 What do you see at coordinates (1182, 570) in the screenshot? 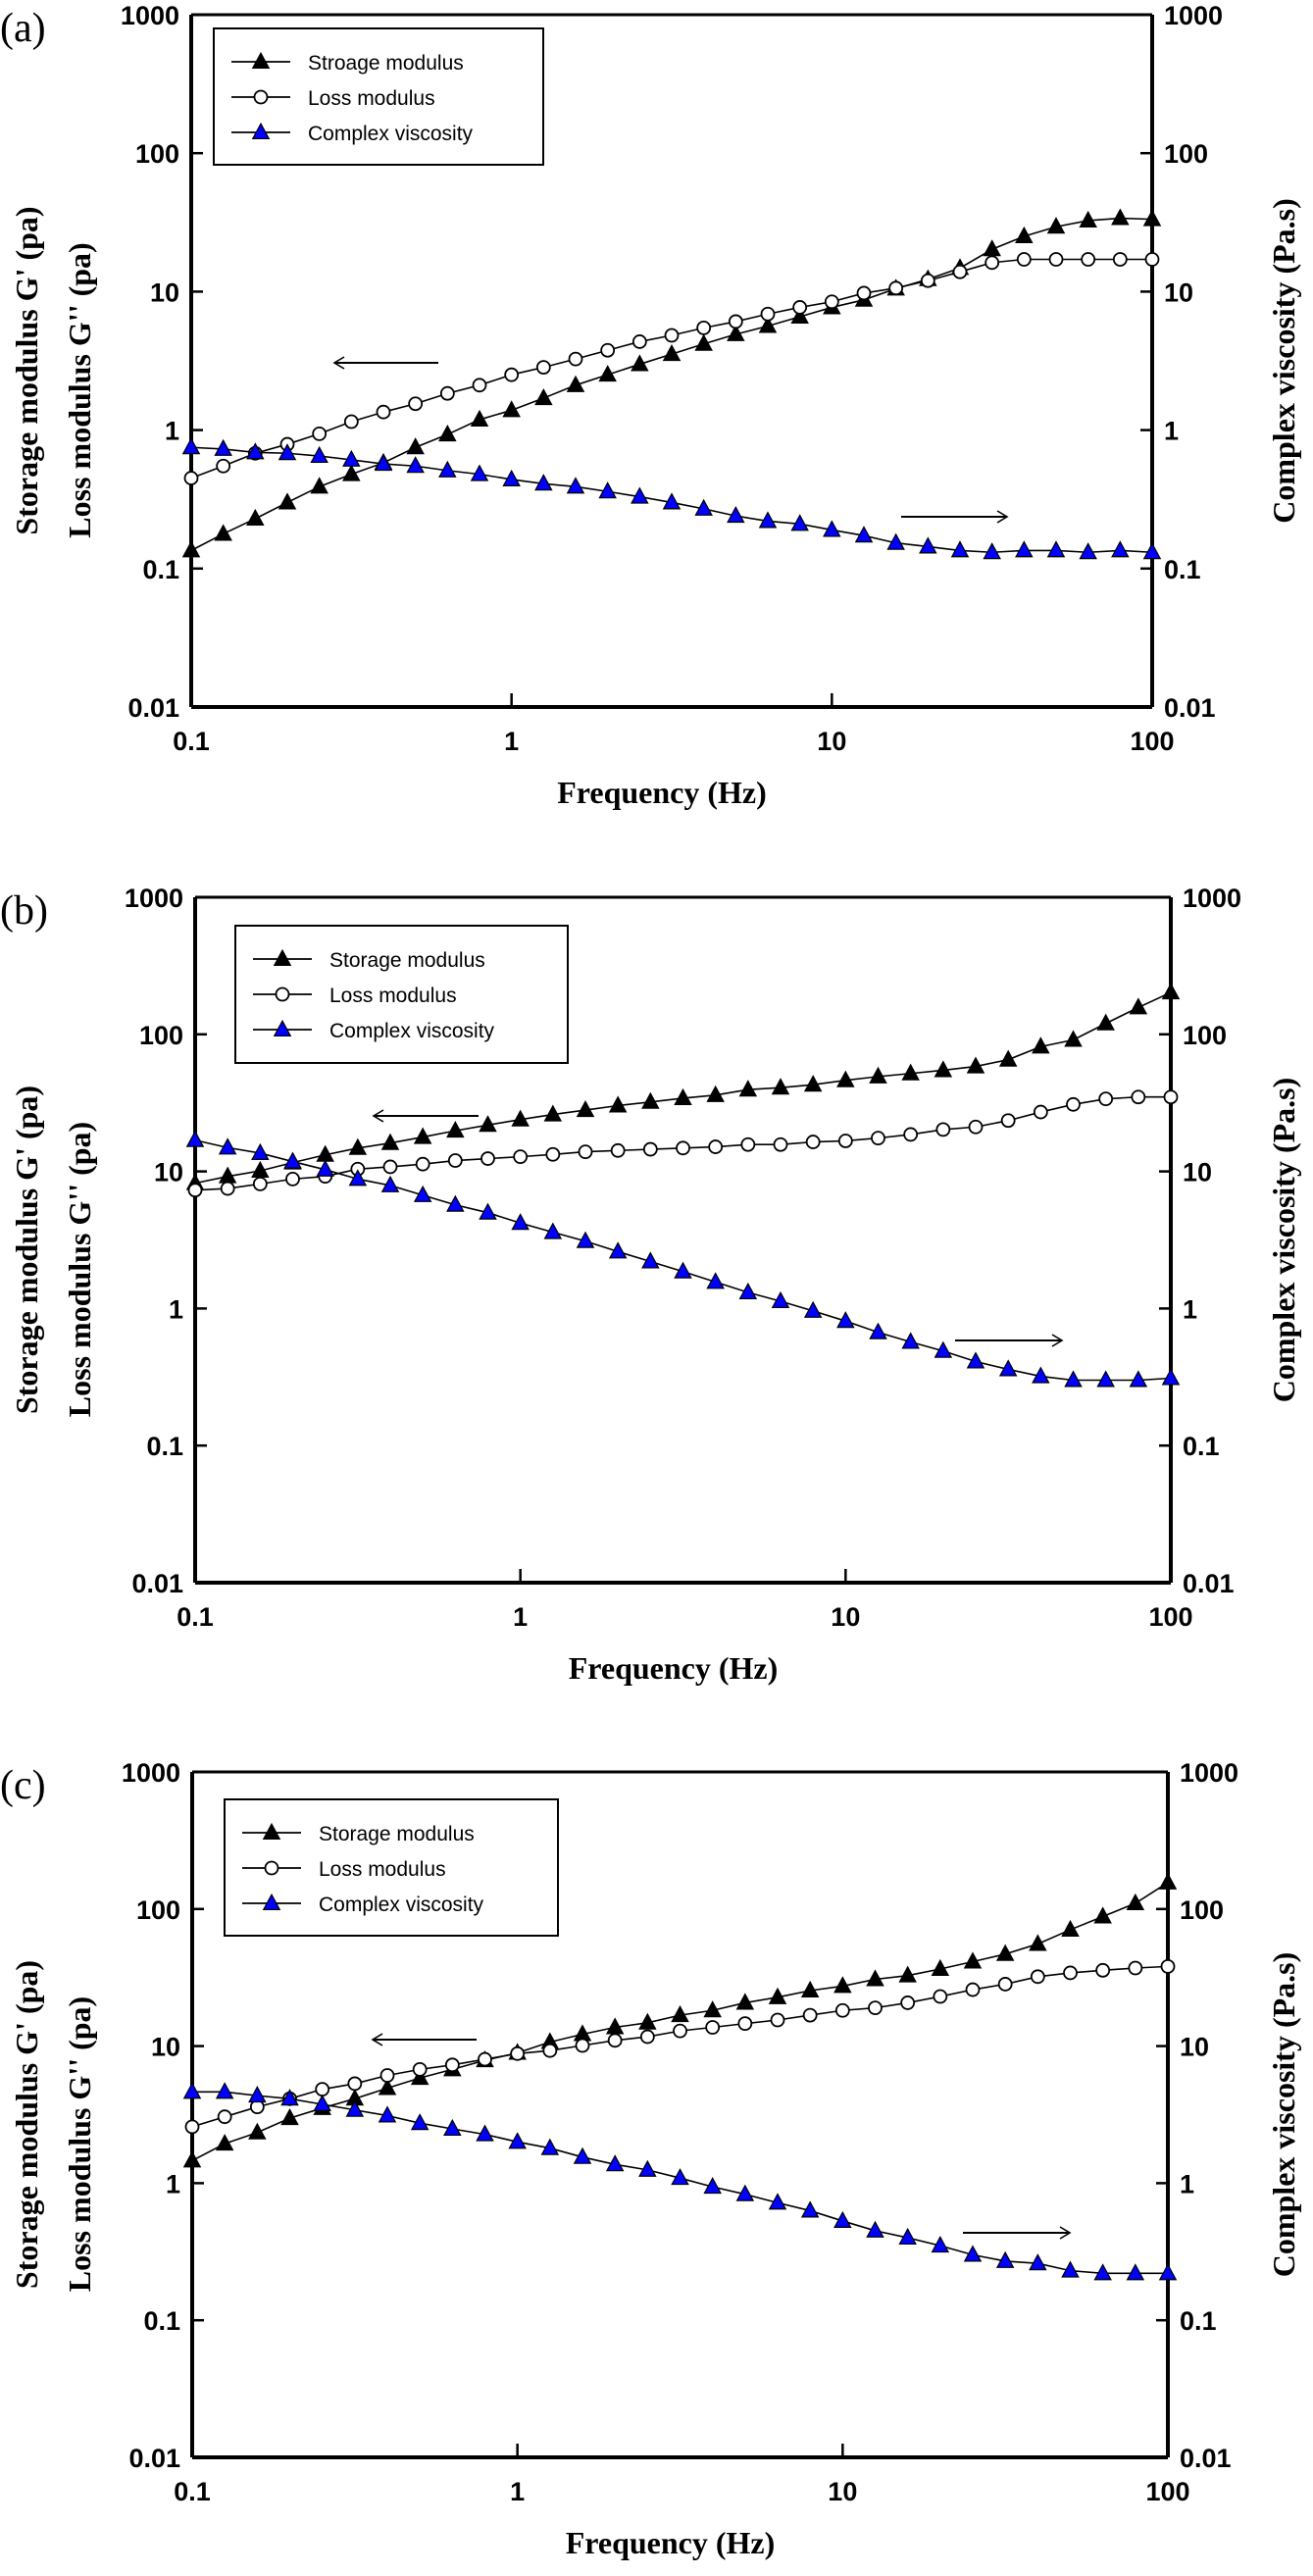
I see `y-tick-label-right: 0.1` at bounding box center [1182, 570].